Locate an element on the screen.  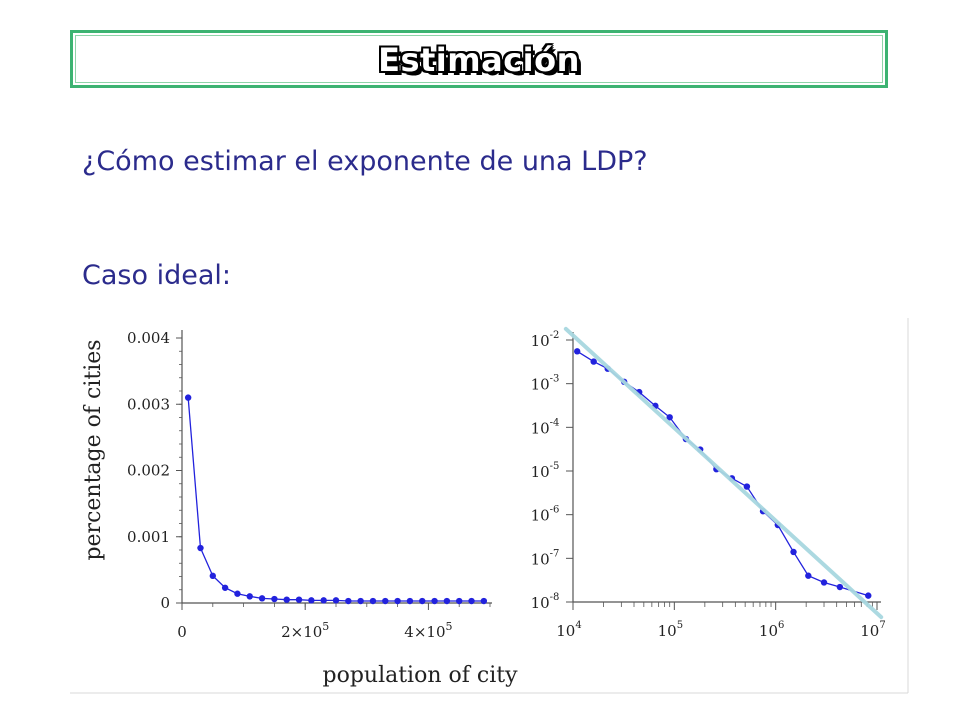
right-fit-line is located at coordinates (723, 473).